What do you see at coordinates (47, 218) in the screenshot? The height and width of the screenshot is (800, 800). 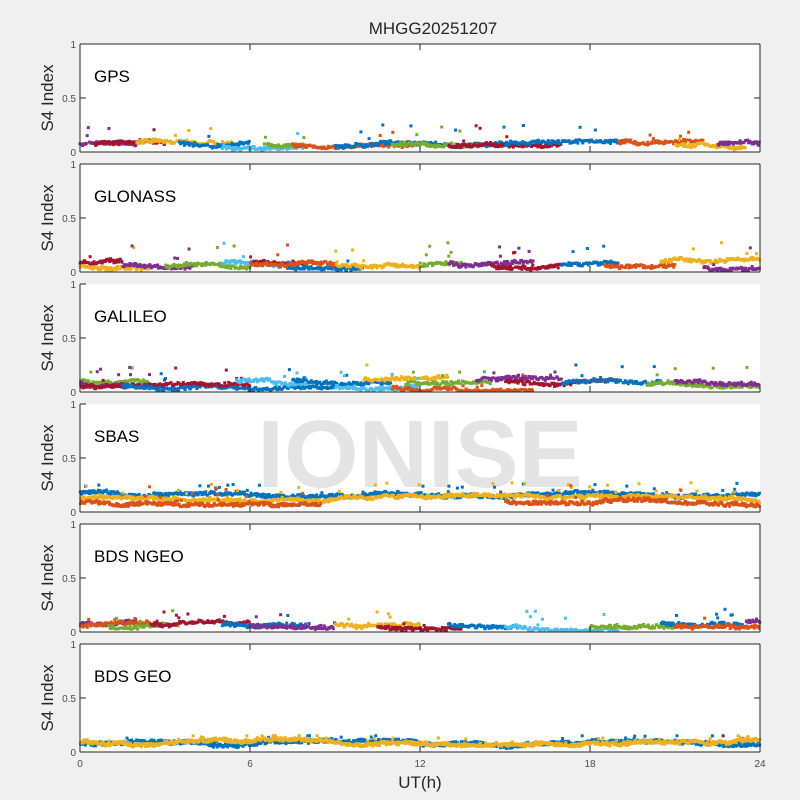 I see `y-axis-label: S4 Index` at bounding box center [47, 218].